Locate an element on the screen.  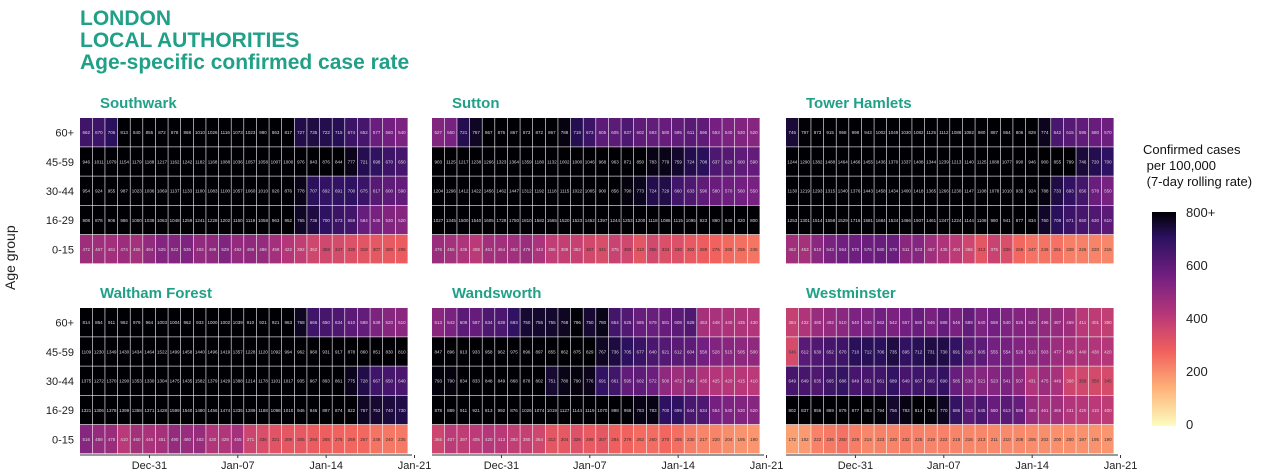
cell-value: 963 is located at coordinates (615, 161).